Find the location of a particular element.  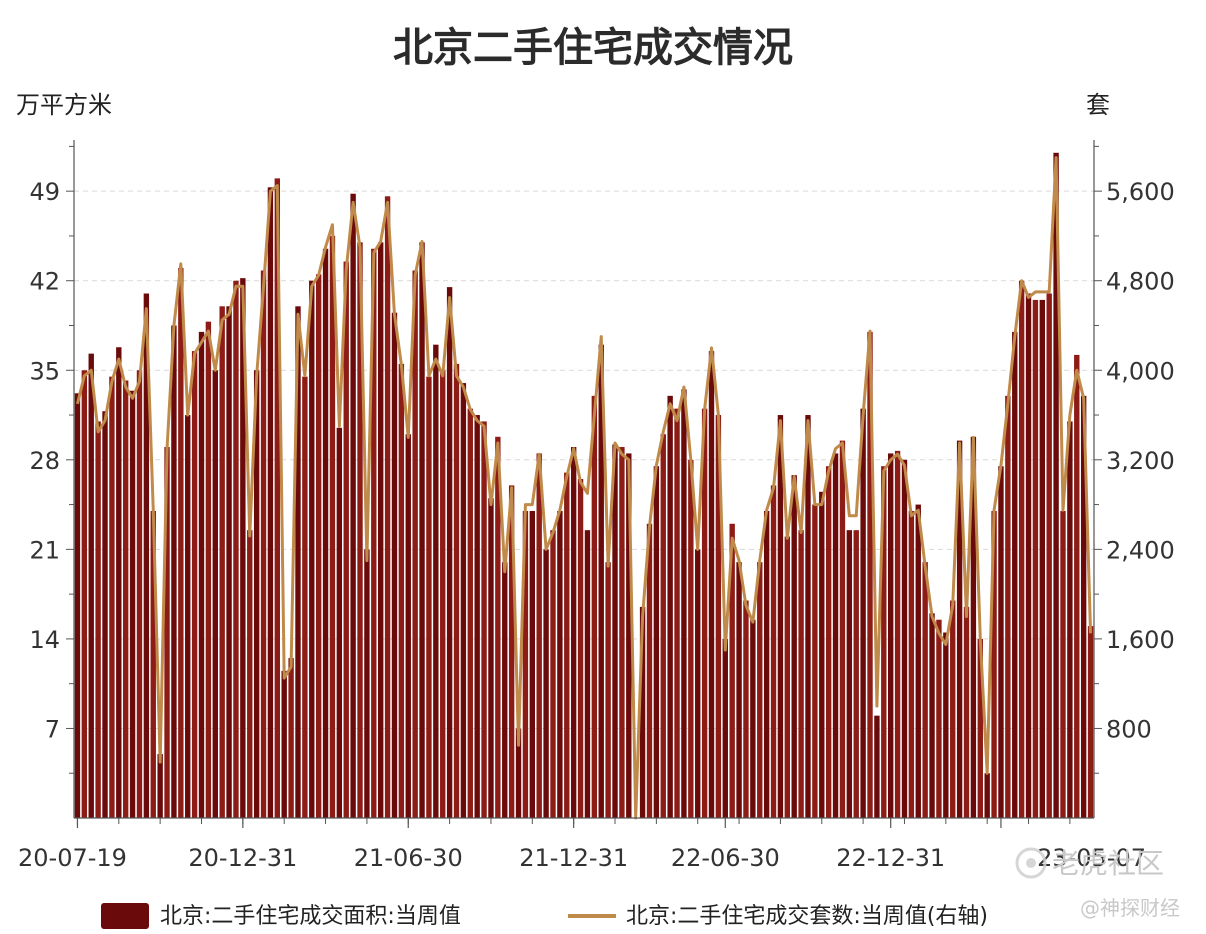

right-axis-unit: 套 is located at coordinates (1098, 105).